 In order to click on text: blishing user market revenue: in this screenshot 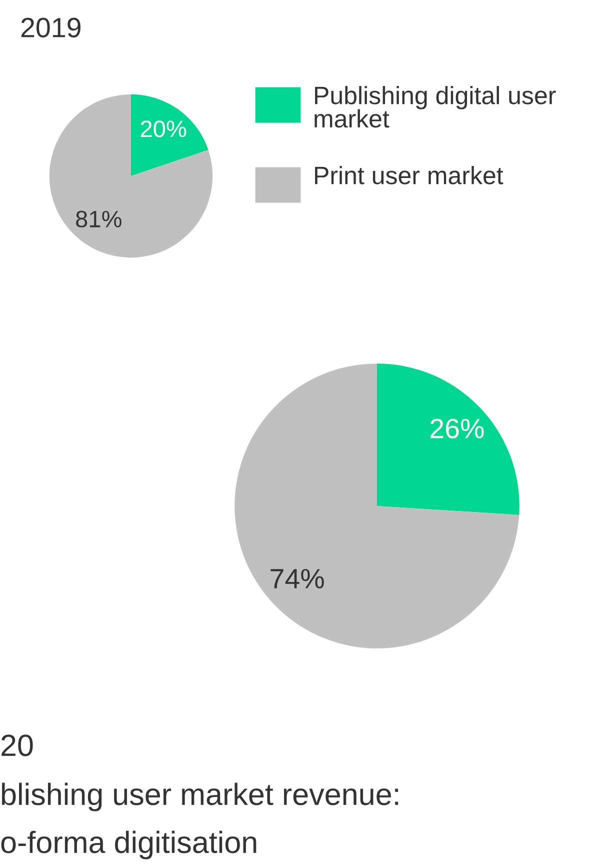, I will do `click(200, 797)`.